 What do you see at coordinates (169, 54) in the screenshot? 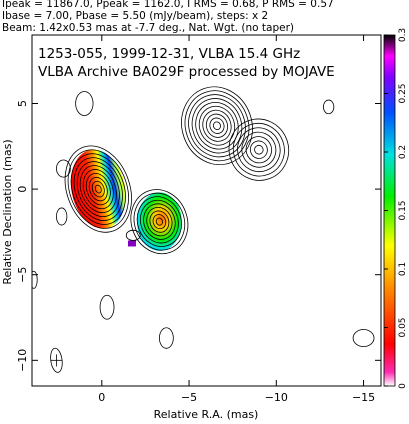
I see `chart-title: 1253-055, 1999-12-31, VLBA 15.4 GHz` at bounding box center [169, 54].